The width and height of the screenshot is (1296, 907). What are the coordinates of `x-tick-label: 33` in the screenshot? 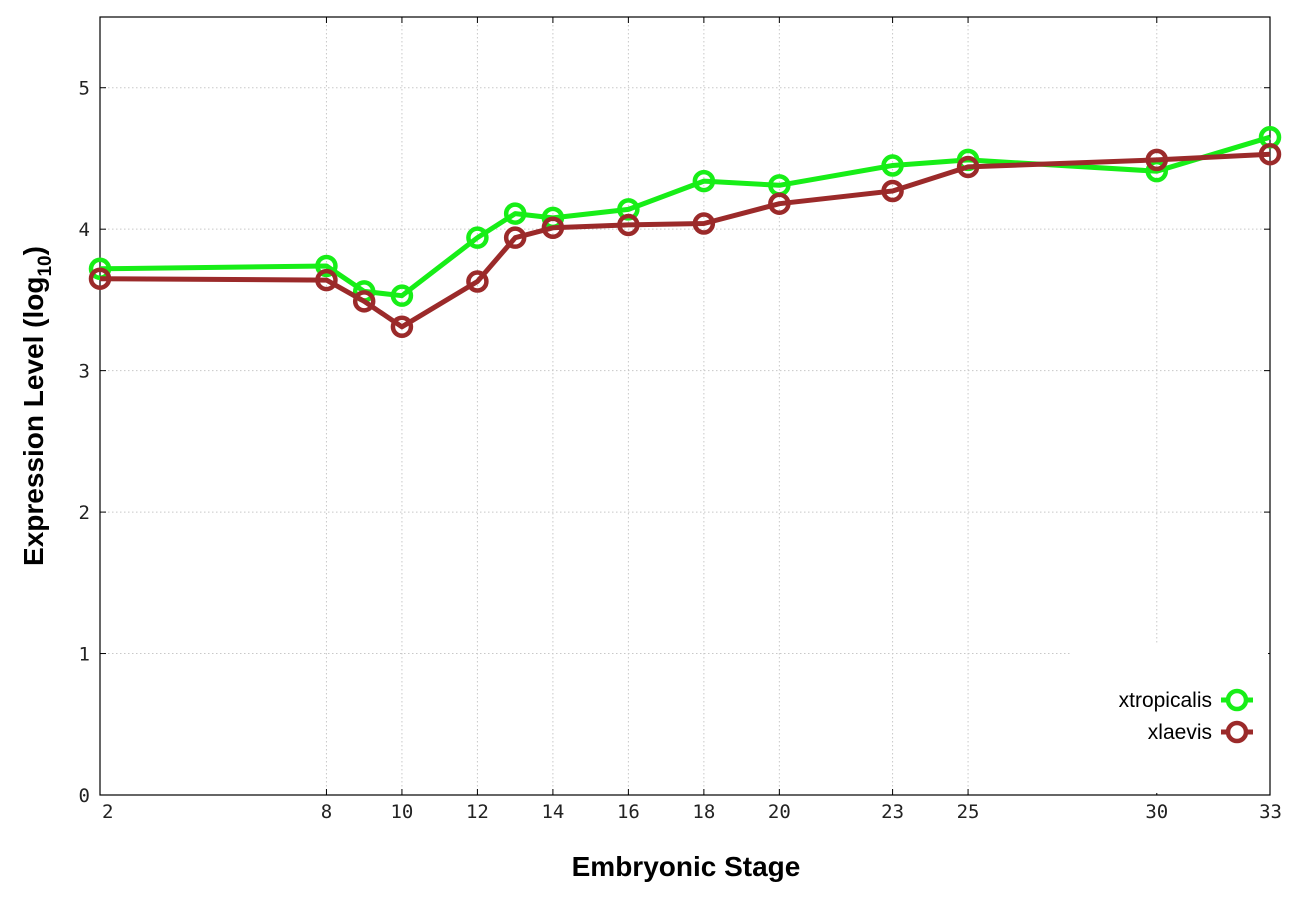 It's located at (1270, 812).